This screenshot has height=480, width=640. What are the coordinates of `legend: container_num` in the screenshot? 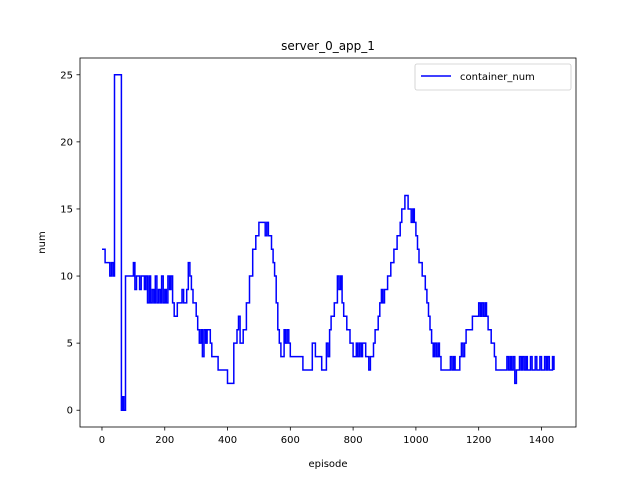 It's located at (493, 77).